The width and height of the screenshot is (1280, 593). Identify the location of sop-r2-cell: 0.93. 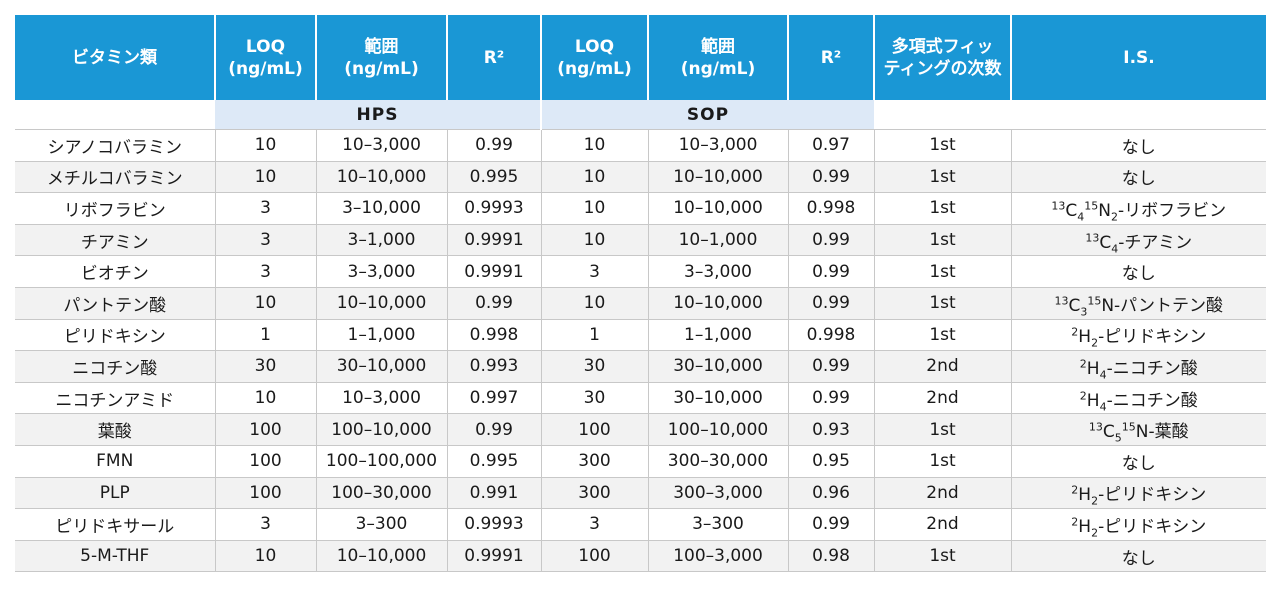
(831, 429).